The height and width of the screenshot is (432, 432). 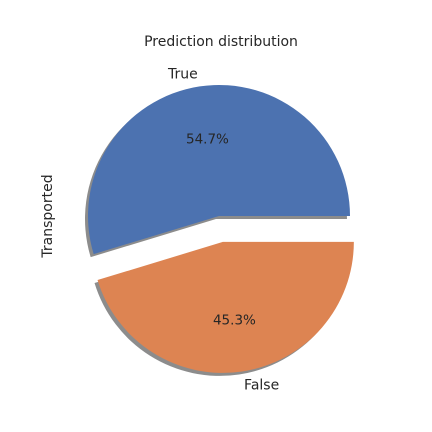 I want to click on slice-label-true: True, so click(x=182, y=74).